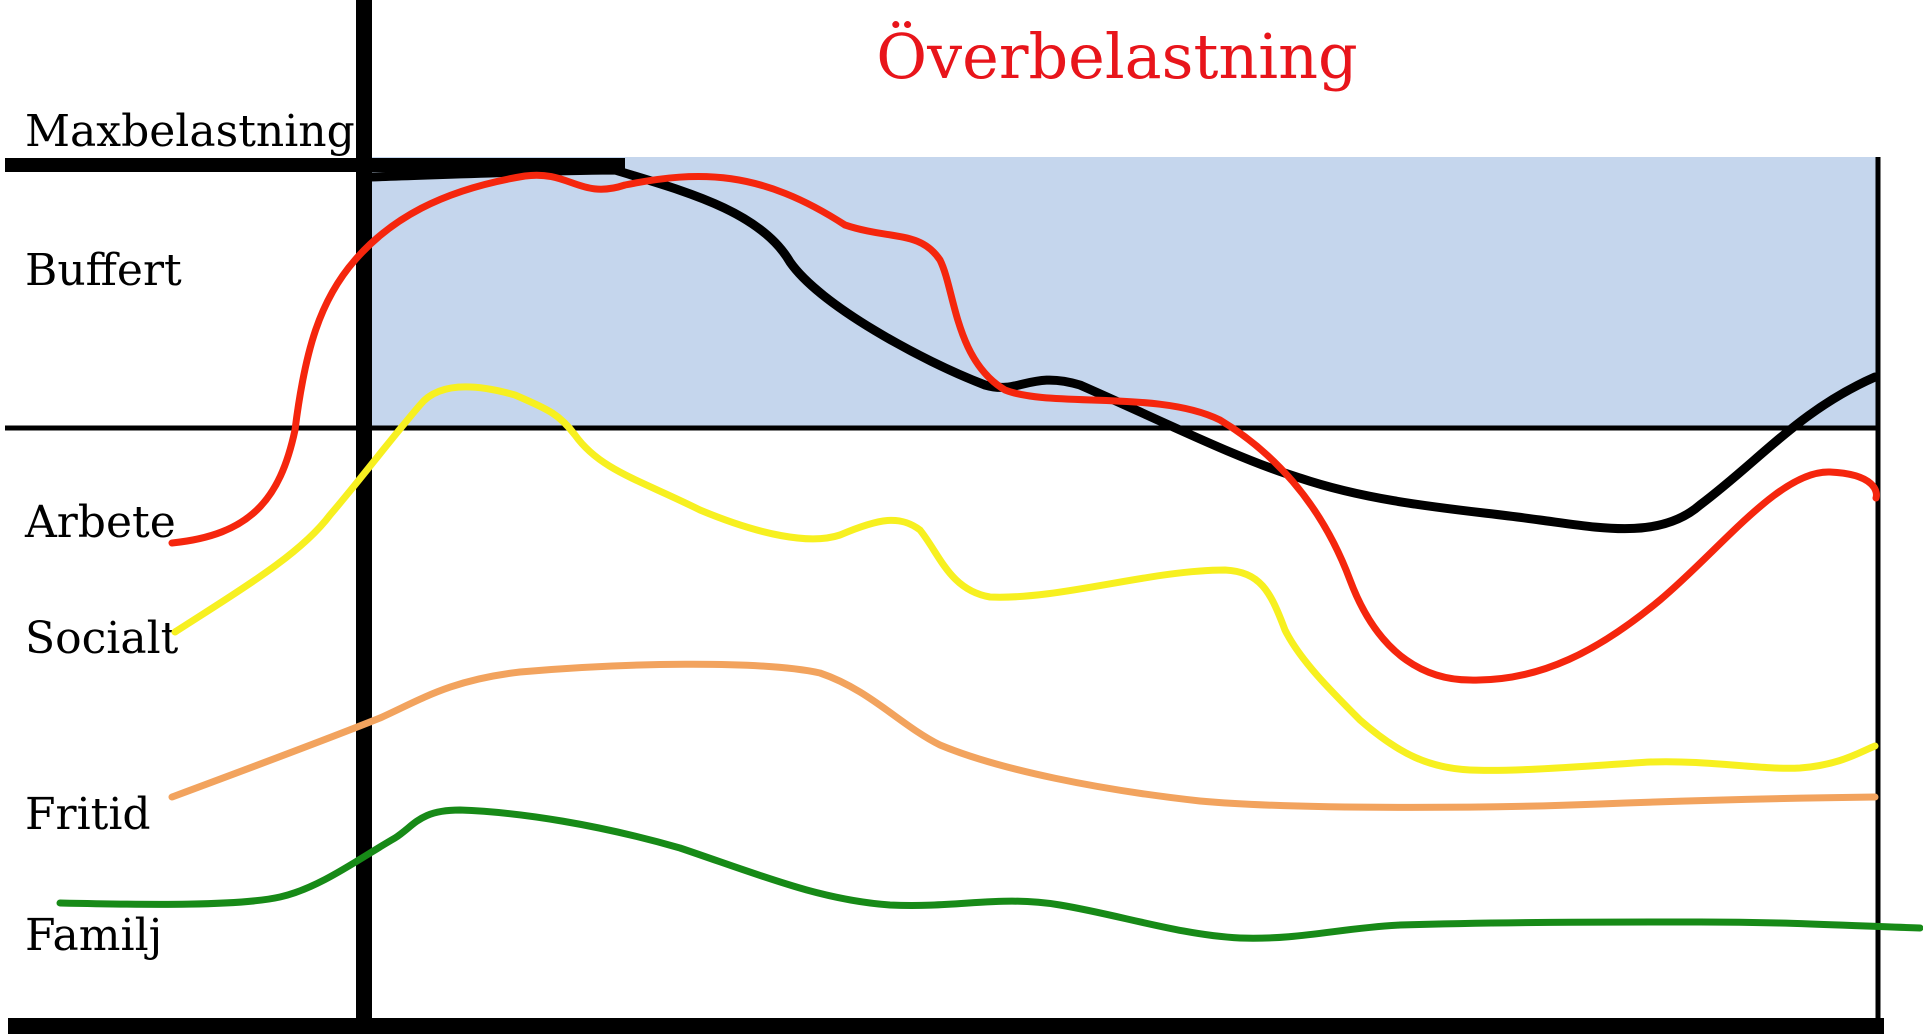  What do you see at coordinates (102, 638) in the screenshot?
I see `label-socialt: Socialt` at bounding box center [102, 638].